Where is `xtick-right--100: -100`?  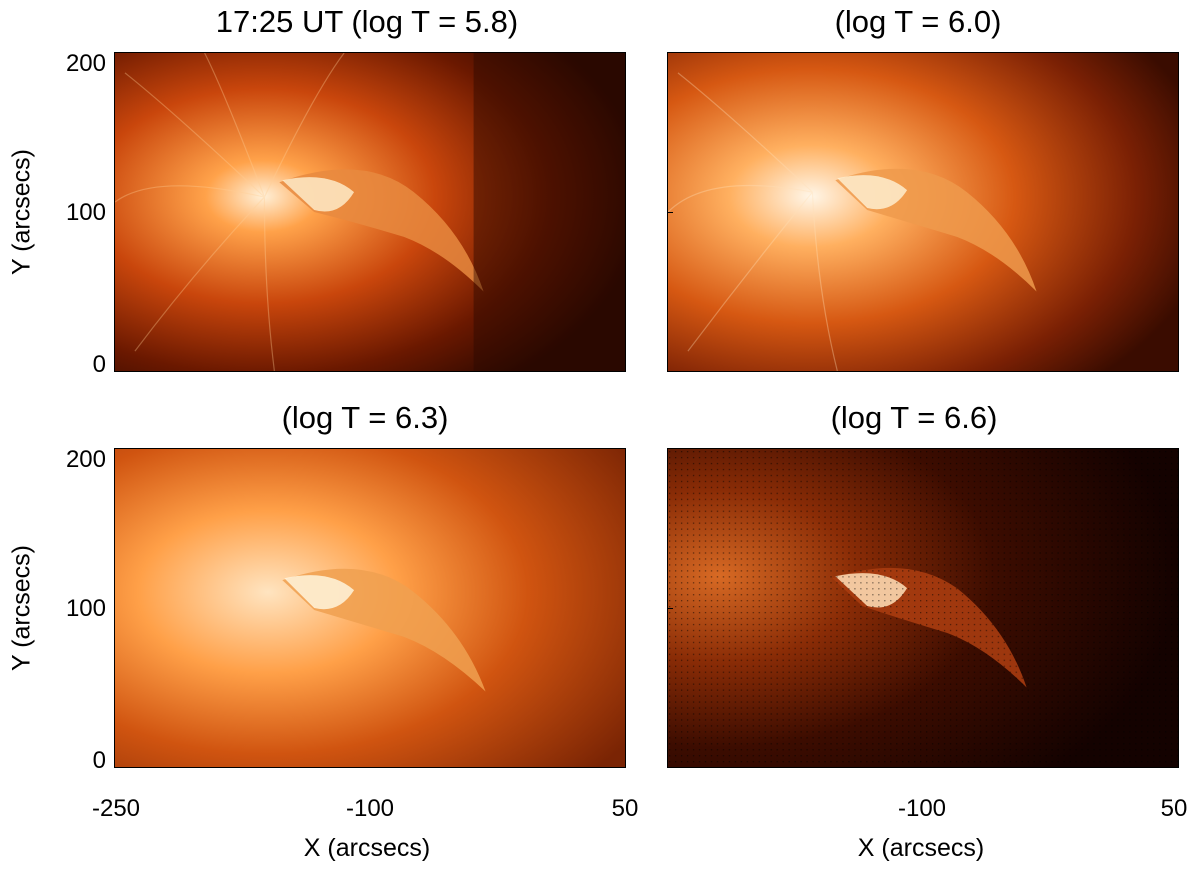 xtick-right--100: -100 is located at coordinates (922, 808).